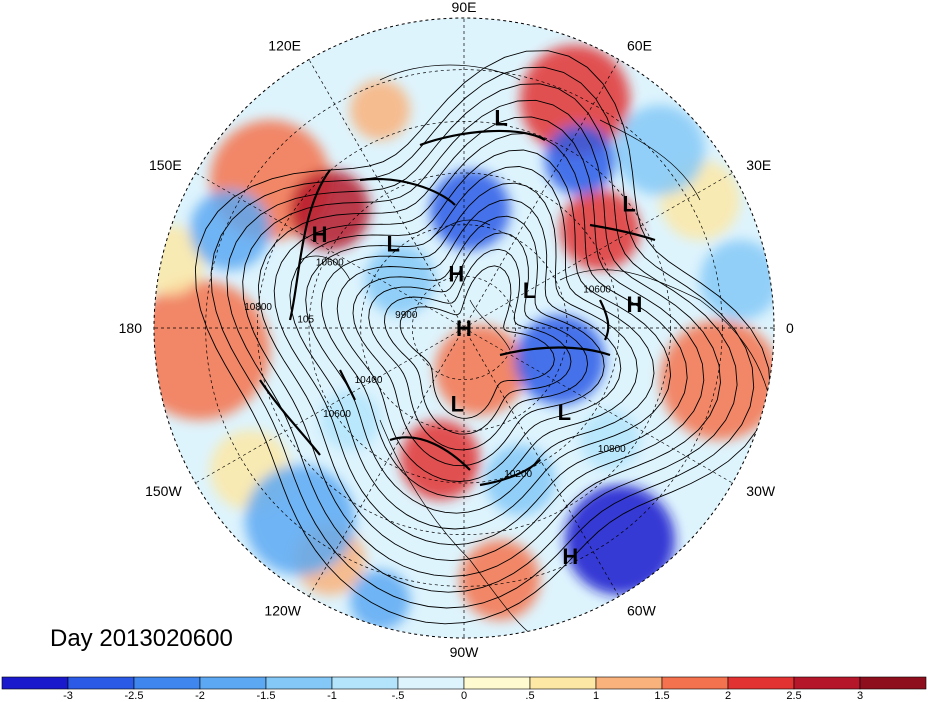  Describe the element at coordinates (758, 165) in the screenshot. I see `longitude-label: 30E` at that location.